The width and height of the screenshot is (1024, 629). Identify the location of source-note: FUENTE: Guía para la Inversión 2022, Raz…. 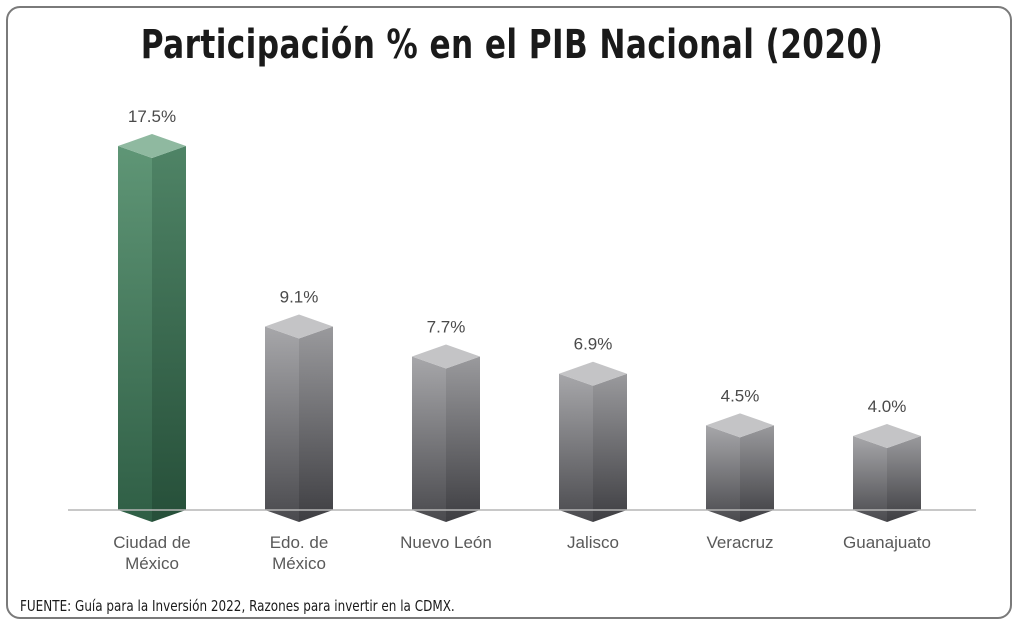
(237, 606).